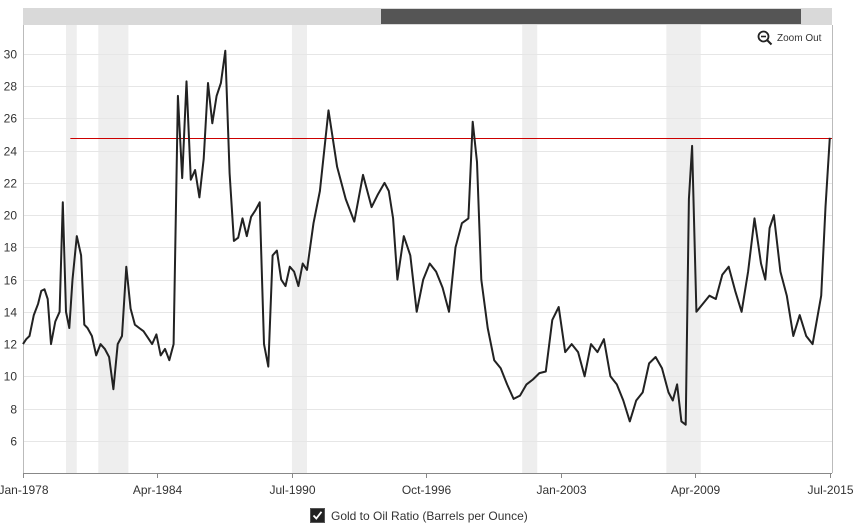 The height and width of the screenshot is (529, 861). I want to click on x-tick-label-5: Jan-2003, so click(561, 490).